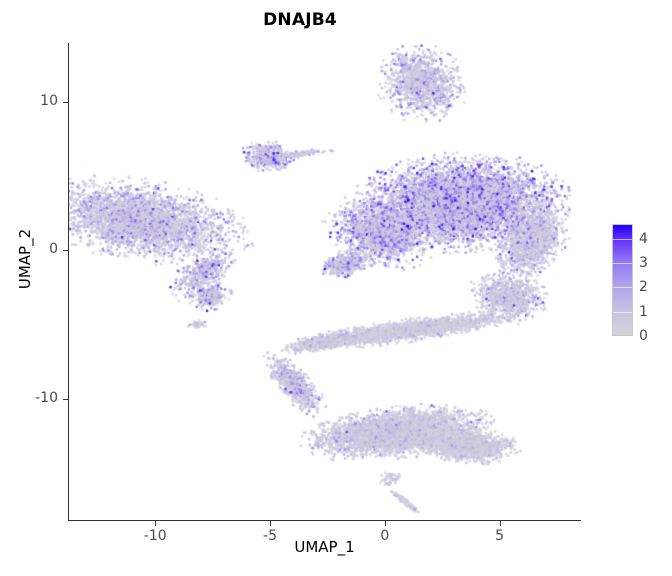  Describe the element at coordinates (324, 547) in the screenshot. I see `x-axis-label: UMAP_1` at that location.